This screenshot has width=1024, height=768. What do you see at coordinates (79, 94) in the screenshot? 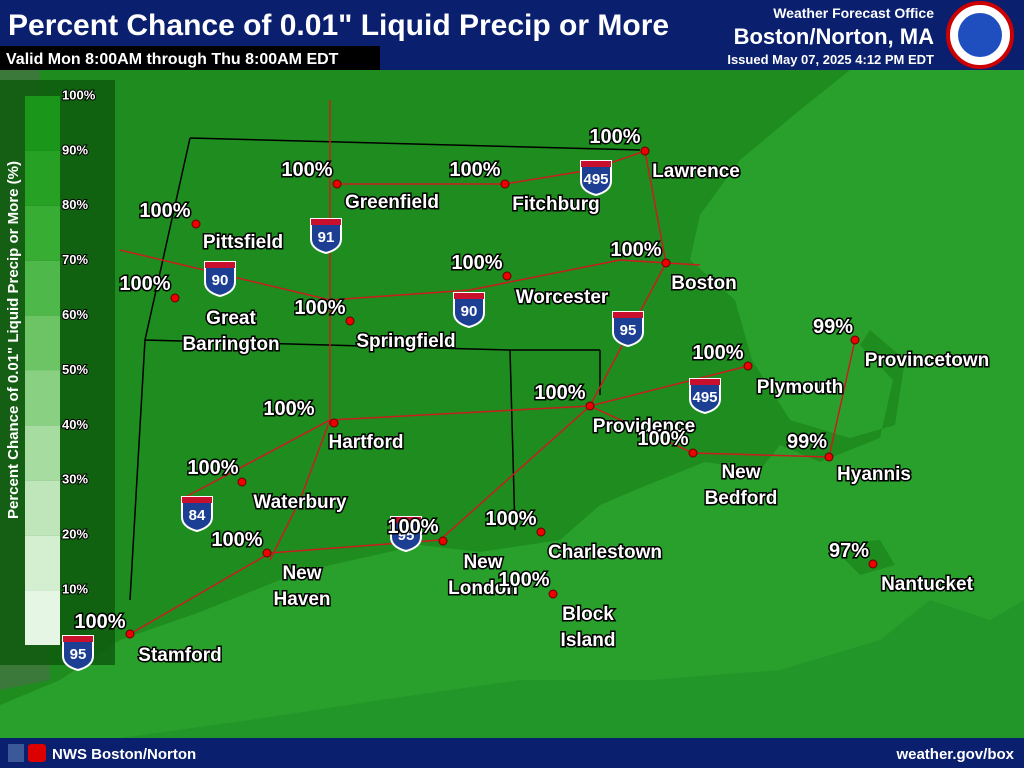
I see `legend-tick: 100%` at bounding box center [79, 94].